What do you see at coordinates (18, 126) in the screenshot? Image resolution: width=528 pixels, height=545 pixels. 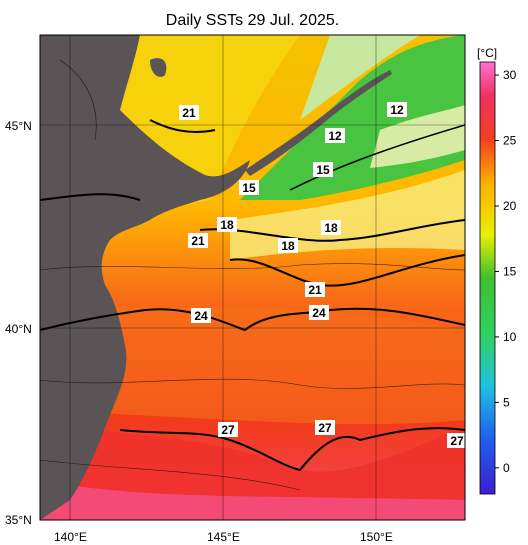 I see `lat-label: 45°N` at bounding box center [18, 126].